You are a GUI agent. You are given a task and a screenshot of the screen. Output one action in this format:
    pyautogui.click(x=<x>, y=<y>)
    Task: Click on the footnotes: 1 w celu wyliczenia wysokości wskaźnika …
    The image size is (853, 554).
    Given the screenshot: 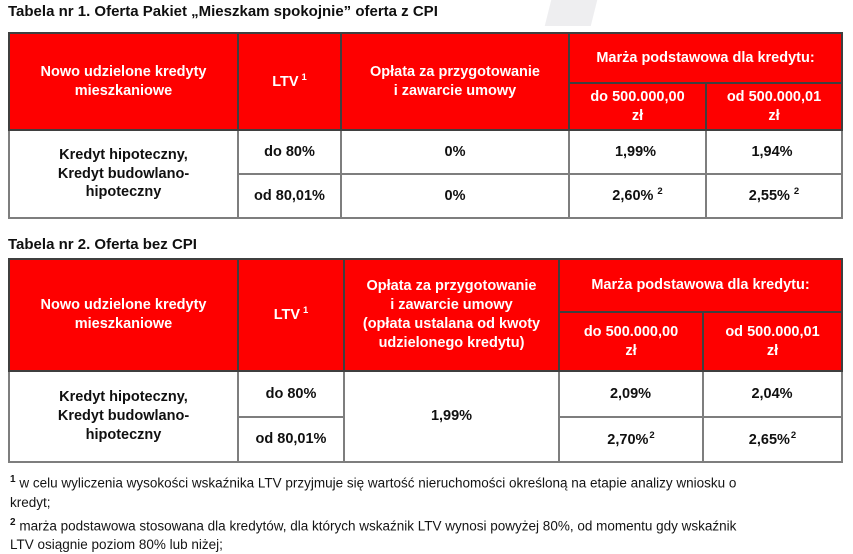 What is the action you would take?
    pyautogui.click(x=428, y=512)
    